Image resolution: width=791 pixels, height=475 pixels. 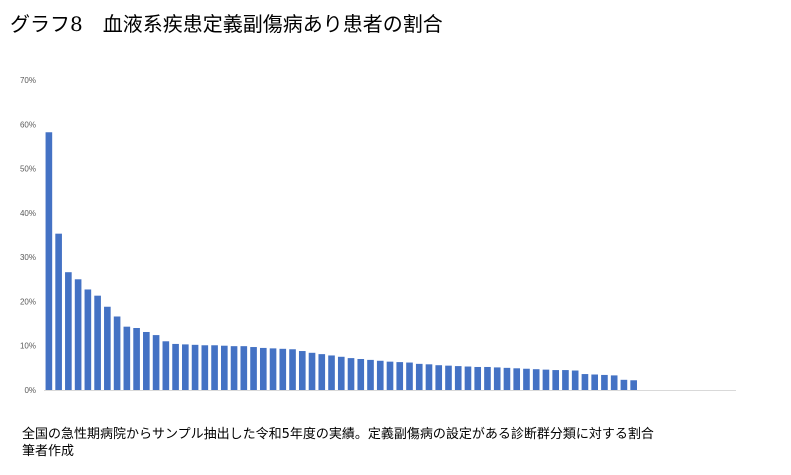 I want to click on y-tick-label: 20%, so click(x=28, y=301).